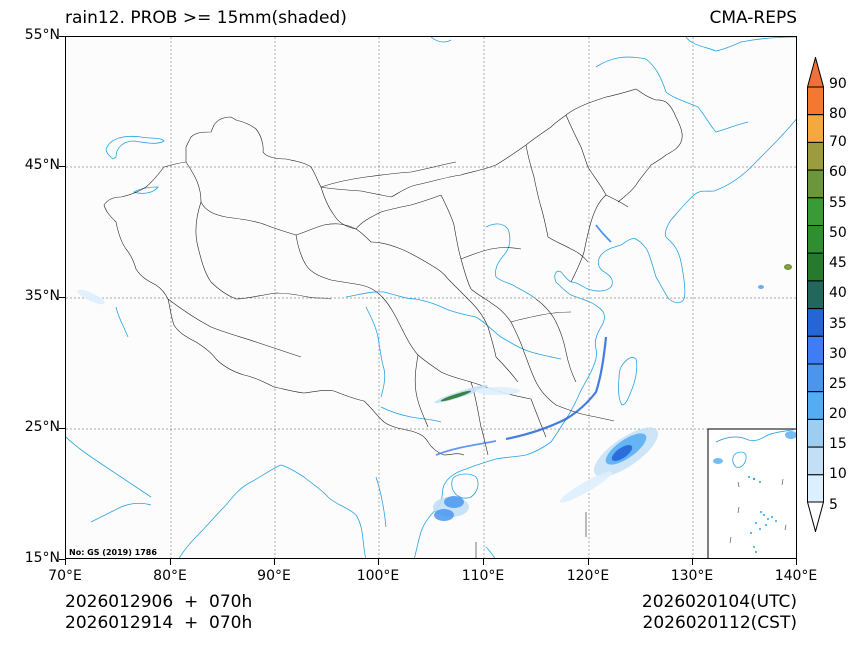 The width and height of the screenshot is (860, 647). Describe the element at coordinates (838, 142) in the screenshot. I see `colorbar-label: 70` at that location.